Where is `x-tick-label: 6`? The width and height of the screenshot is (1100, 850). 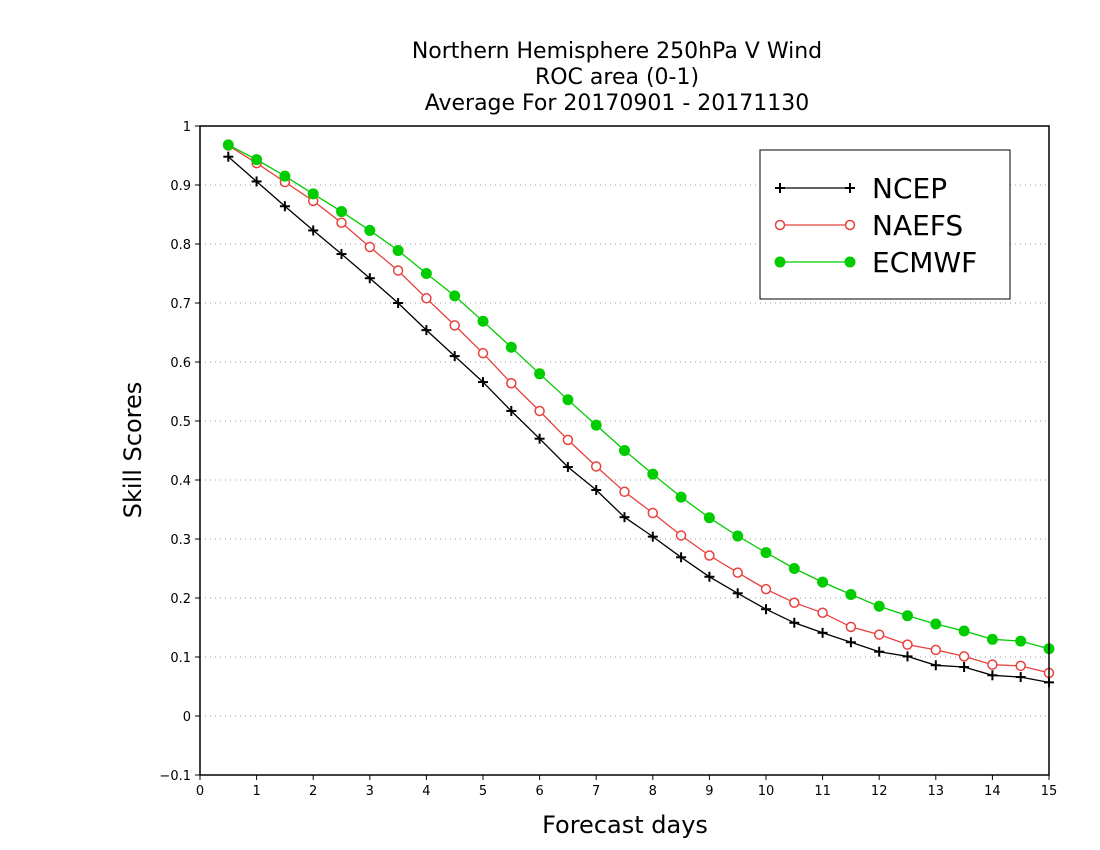
x-tick-label: 6 is located at coordinates (539, 791).